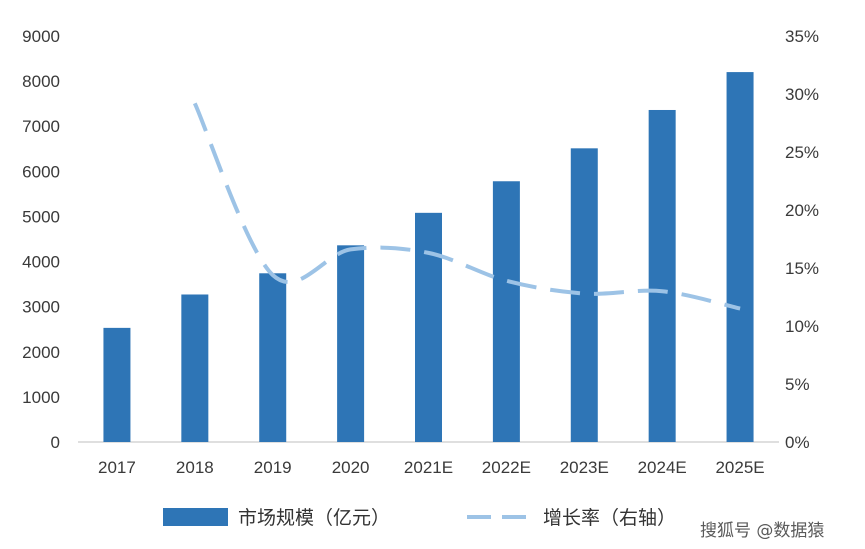 This screenshot has width=865, height=549. I want to click on x-tick-label: 2021E, so click(428, 467).